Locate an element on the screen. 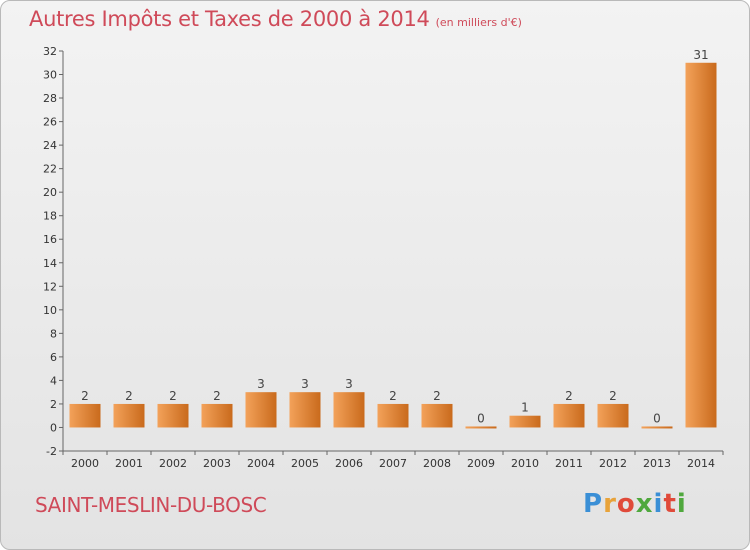 The width and height of the screenshot is (750, 550). bar-2003 is located at coordinates (217, 415).